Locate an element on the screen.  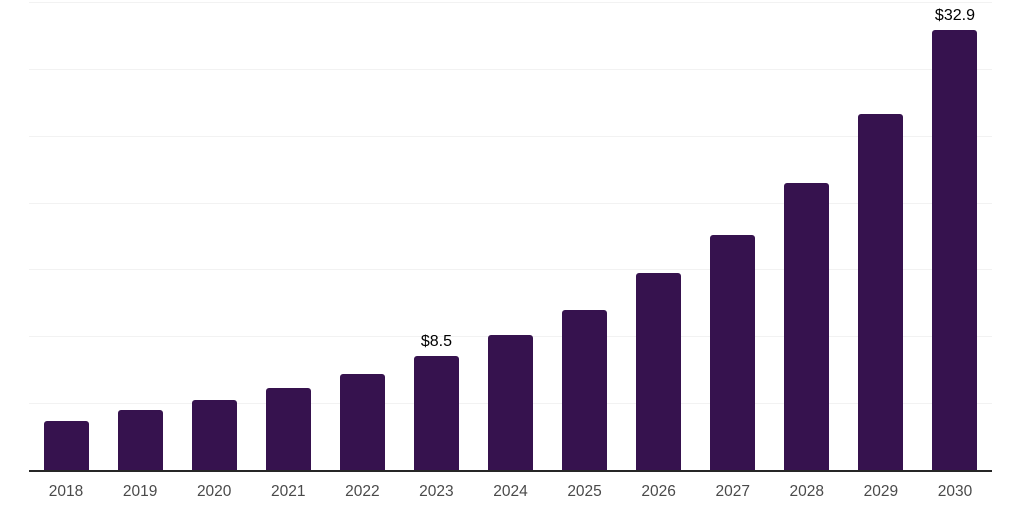
bar-2021 is located at coordinates (288, 429).